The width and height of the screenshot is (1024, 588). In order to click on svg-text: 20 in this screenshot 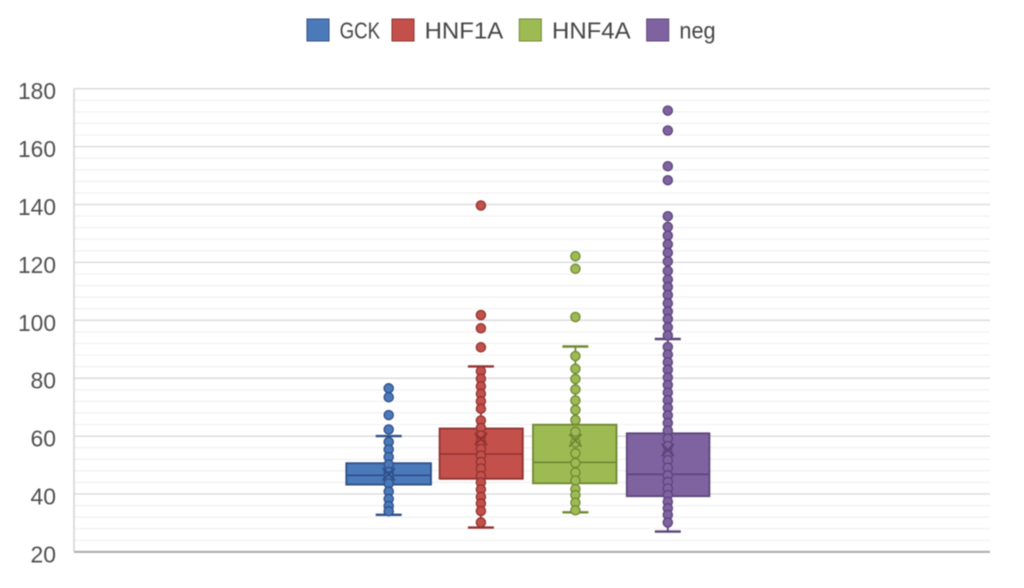, I will do `click(44, 554)`.